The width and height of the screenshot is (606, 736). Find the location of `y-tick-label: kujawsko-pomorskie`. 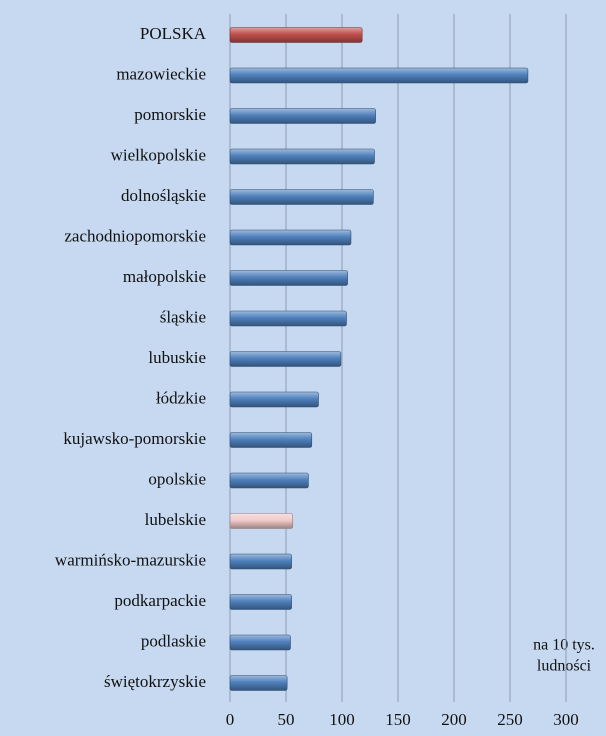

y-tick-label: kujawsko-pomorskie is located at coordinates (134, 438).